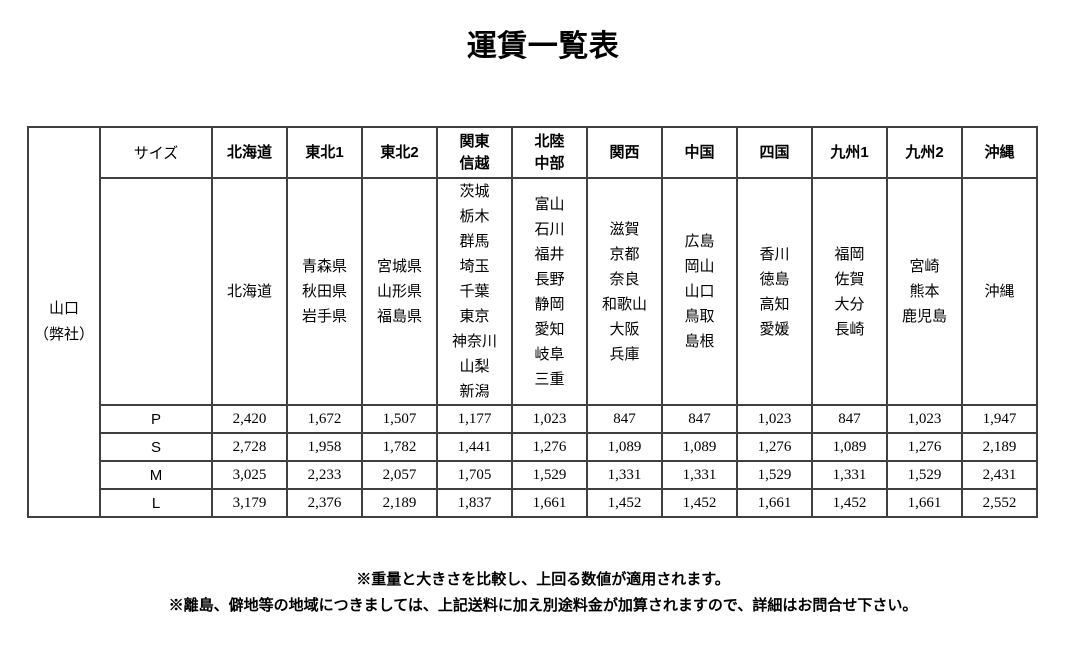 The height and width of the screenshot is (667, 1086). What do you see at coordinates (324, 475) in the screenshot?
I see `price-cell: 2,233` at bounding box center [324, 475].